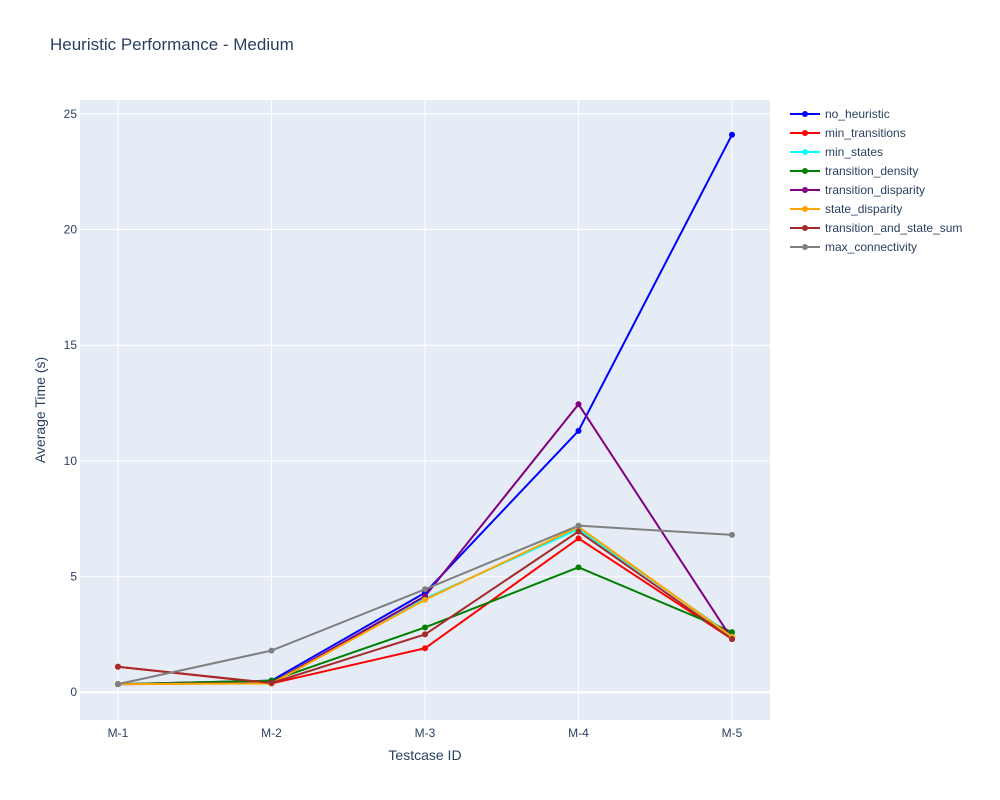 The image size is (1000, 800). What do you see at coordinates (73, 692) in the screenshot?
I see `y-tick-label: 0` at bounding box center [73, 692].